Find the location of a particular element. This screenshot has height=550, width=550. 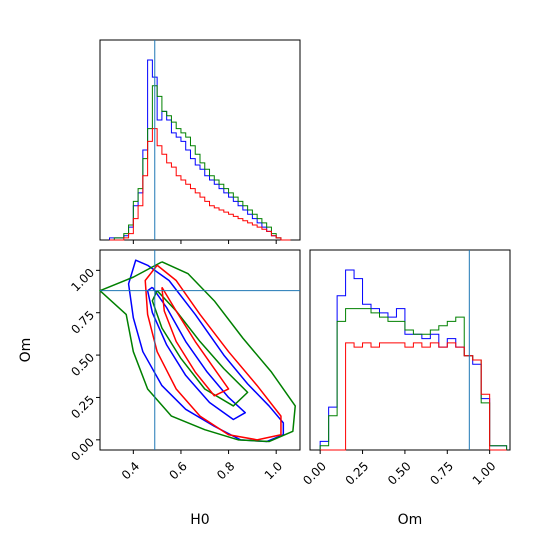

h0-tick-label-2: 0.8 is located at coordinates (225, 470).